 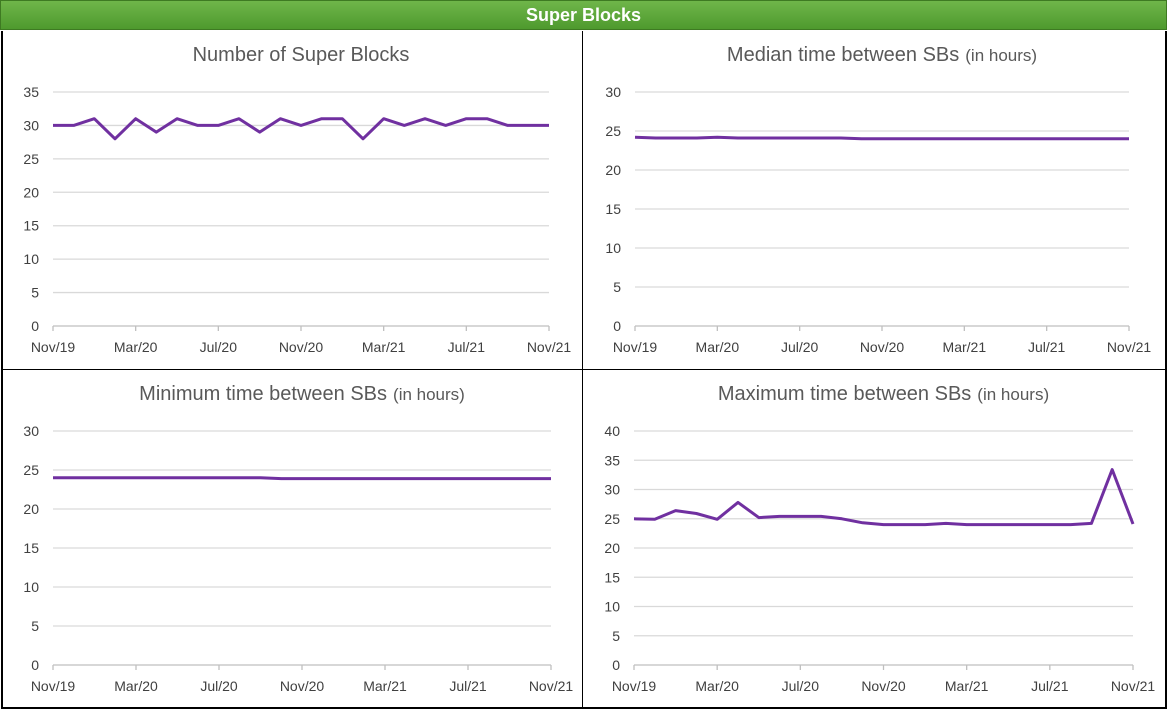 What do you see at coordinates (612, 431) in the screenshot?
I see `y-tick-label: 40` at bounding box center [612, 431].